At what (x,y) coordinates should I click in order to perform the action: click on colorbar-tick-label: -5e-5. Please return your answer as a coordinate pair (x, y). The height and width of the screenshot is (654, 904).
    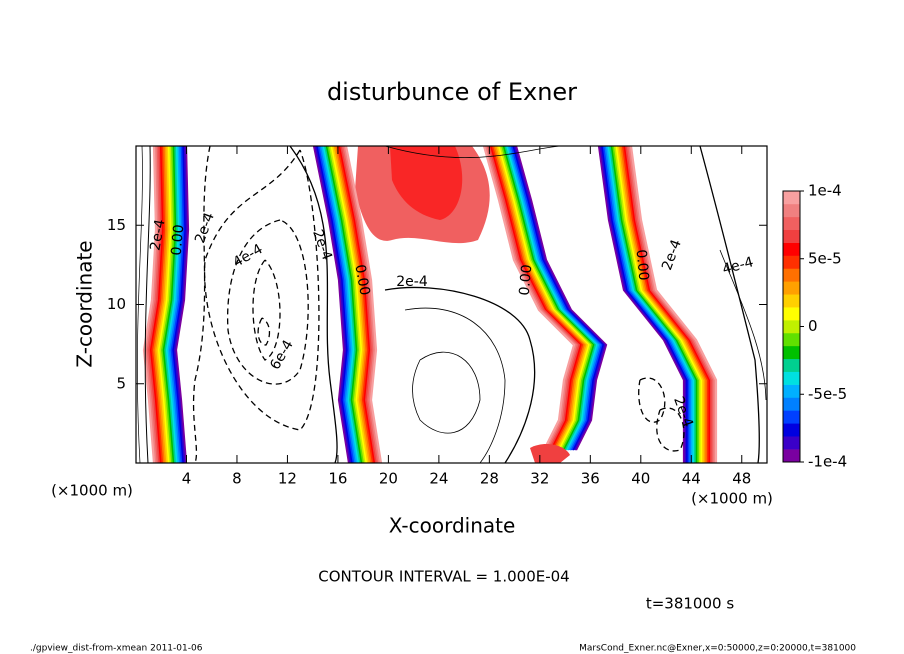
    Looking at the image, I should click on (827, 394).